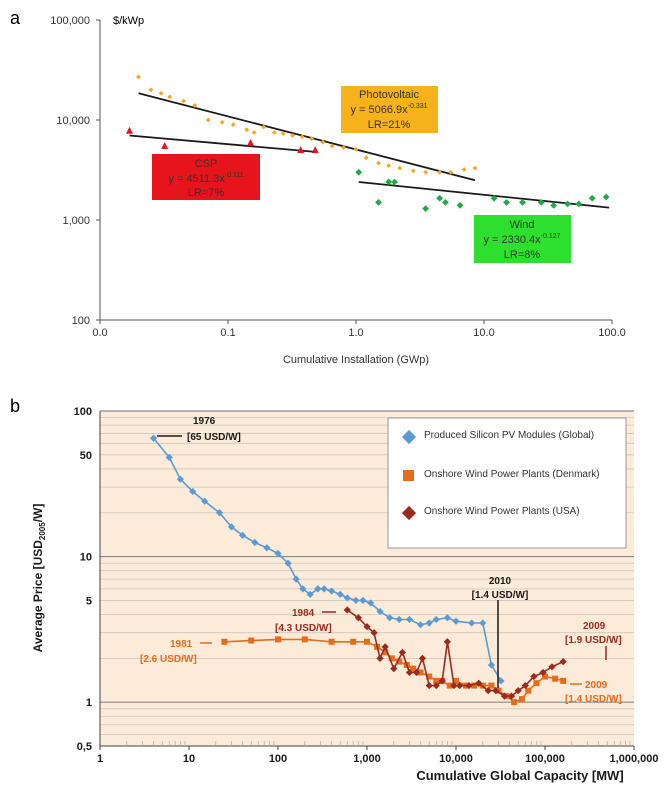 Image resolution: width=665 pixels, height=791 pixels. Describe the element at coordinates (512, 240) in the screenshot. I see `wind-equation-base: y = 2330.4x` at that location.